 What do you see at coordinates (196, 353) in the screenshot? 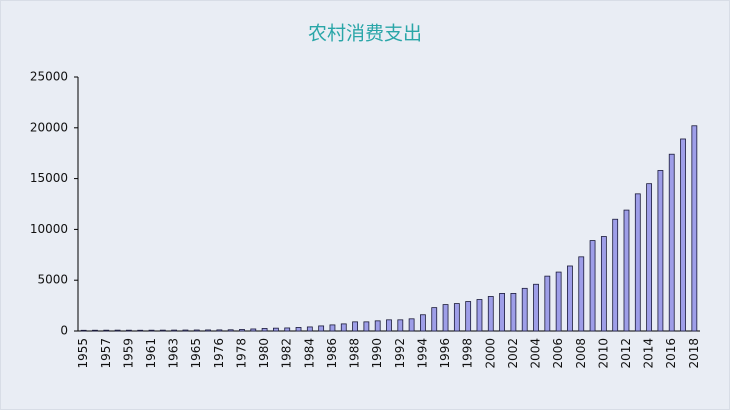
I see `x-tick-label: 1965` at bounding box center [196, 353].